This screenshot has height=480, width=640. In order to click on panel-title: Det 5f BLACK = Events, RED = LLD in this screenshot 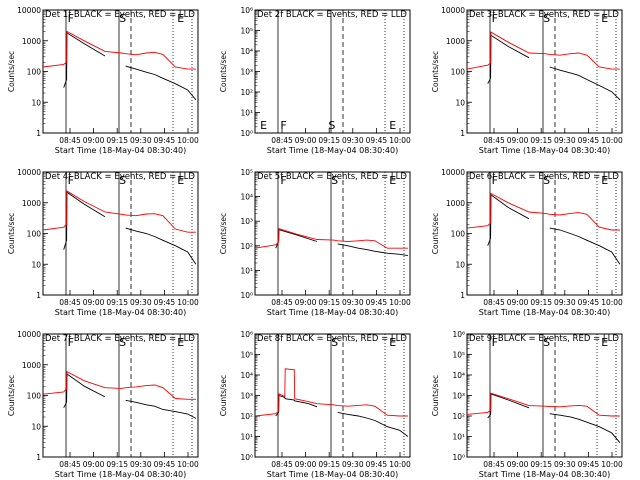, I will do `click(332, 177)`.